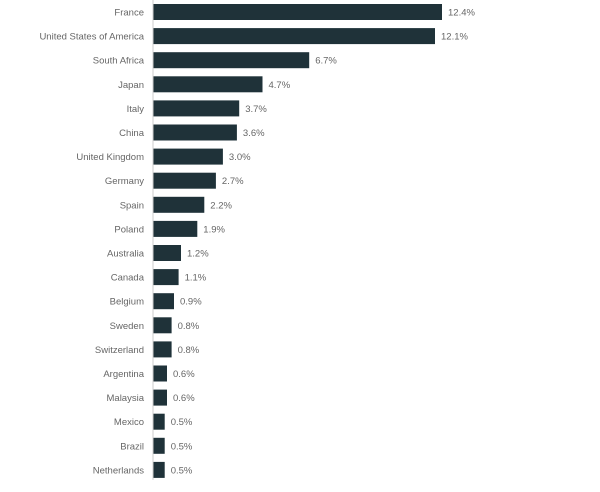 The height and width of the screenshot is (492, 600). What do you see at coordinates (461, 13) in the screenshot?
I see `value-label: 12.4%` at bounding box center [461, 13].